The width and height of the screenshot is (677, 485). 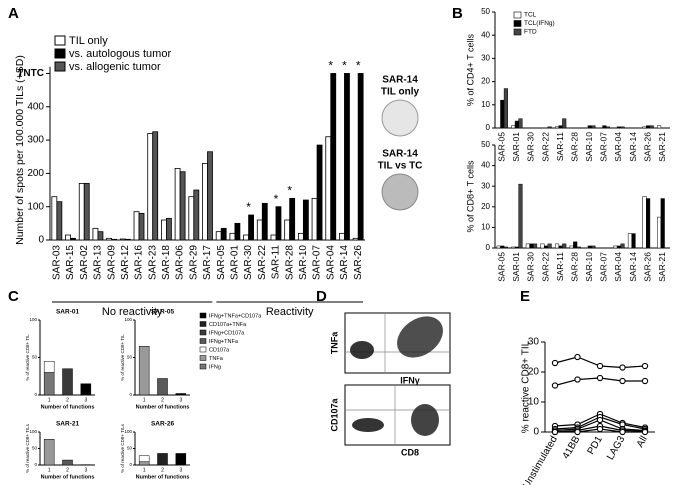 I want to click on well-images, so click(x=400, y=155).